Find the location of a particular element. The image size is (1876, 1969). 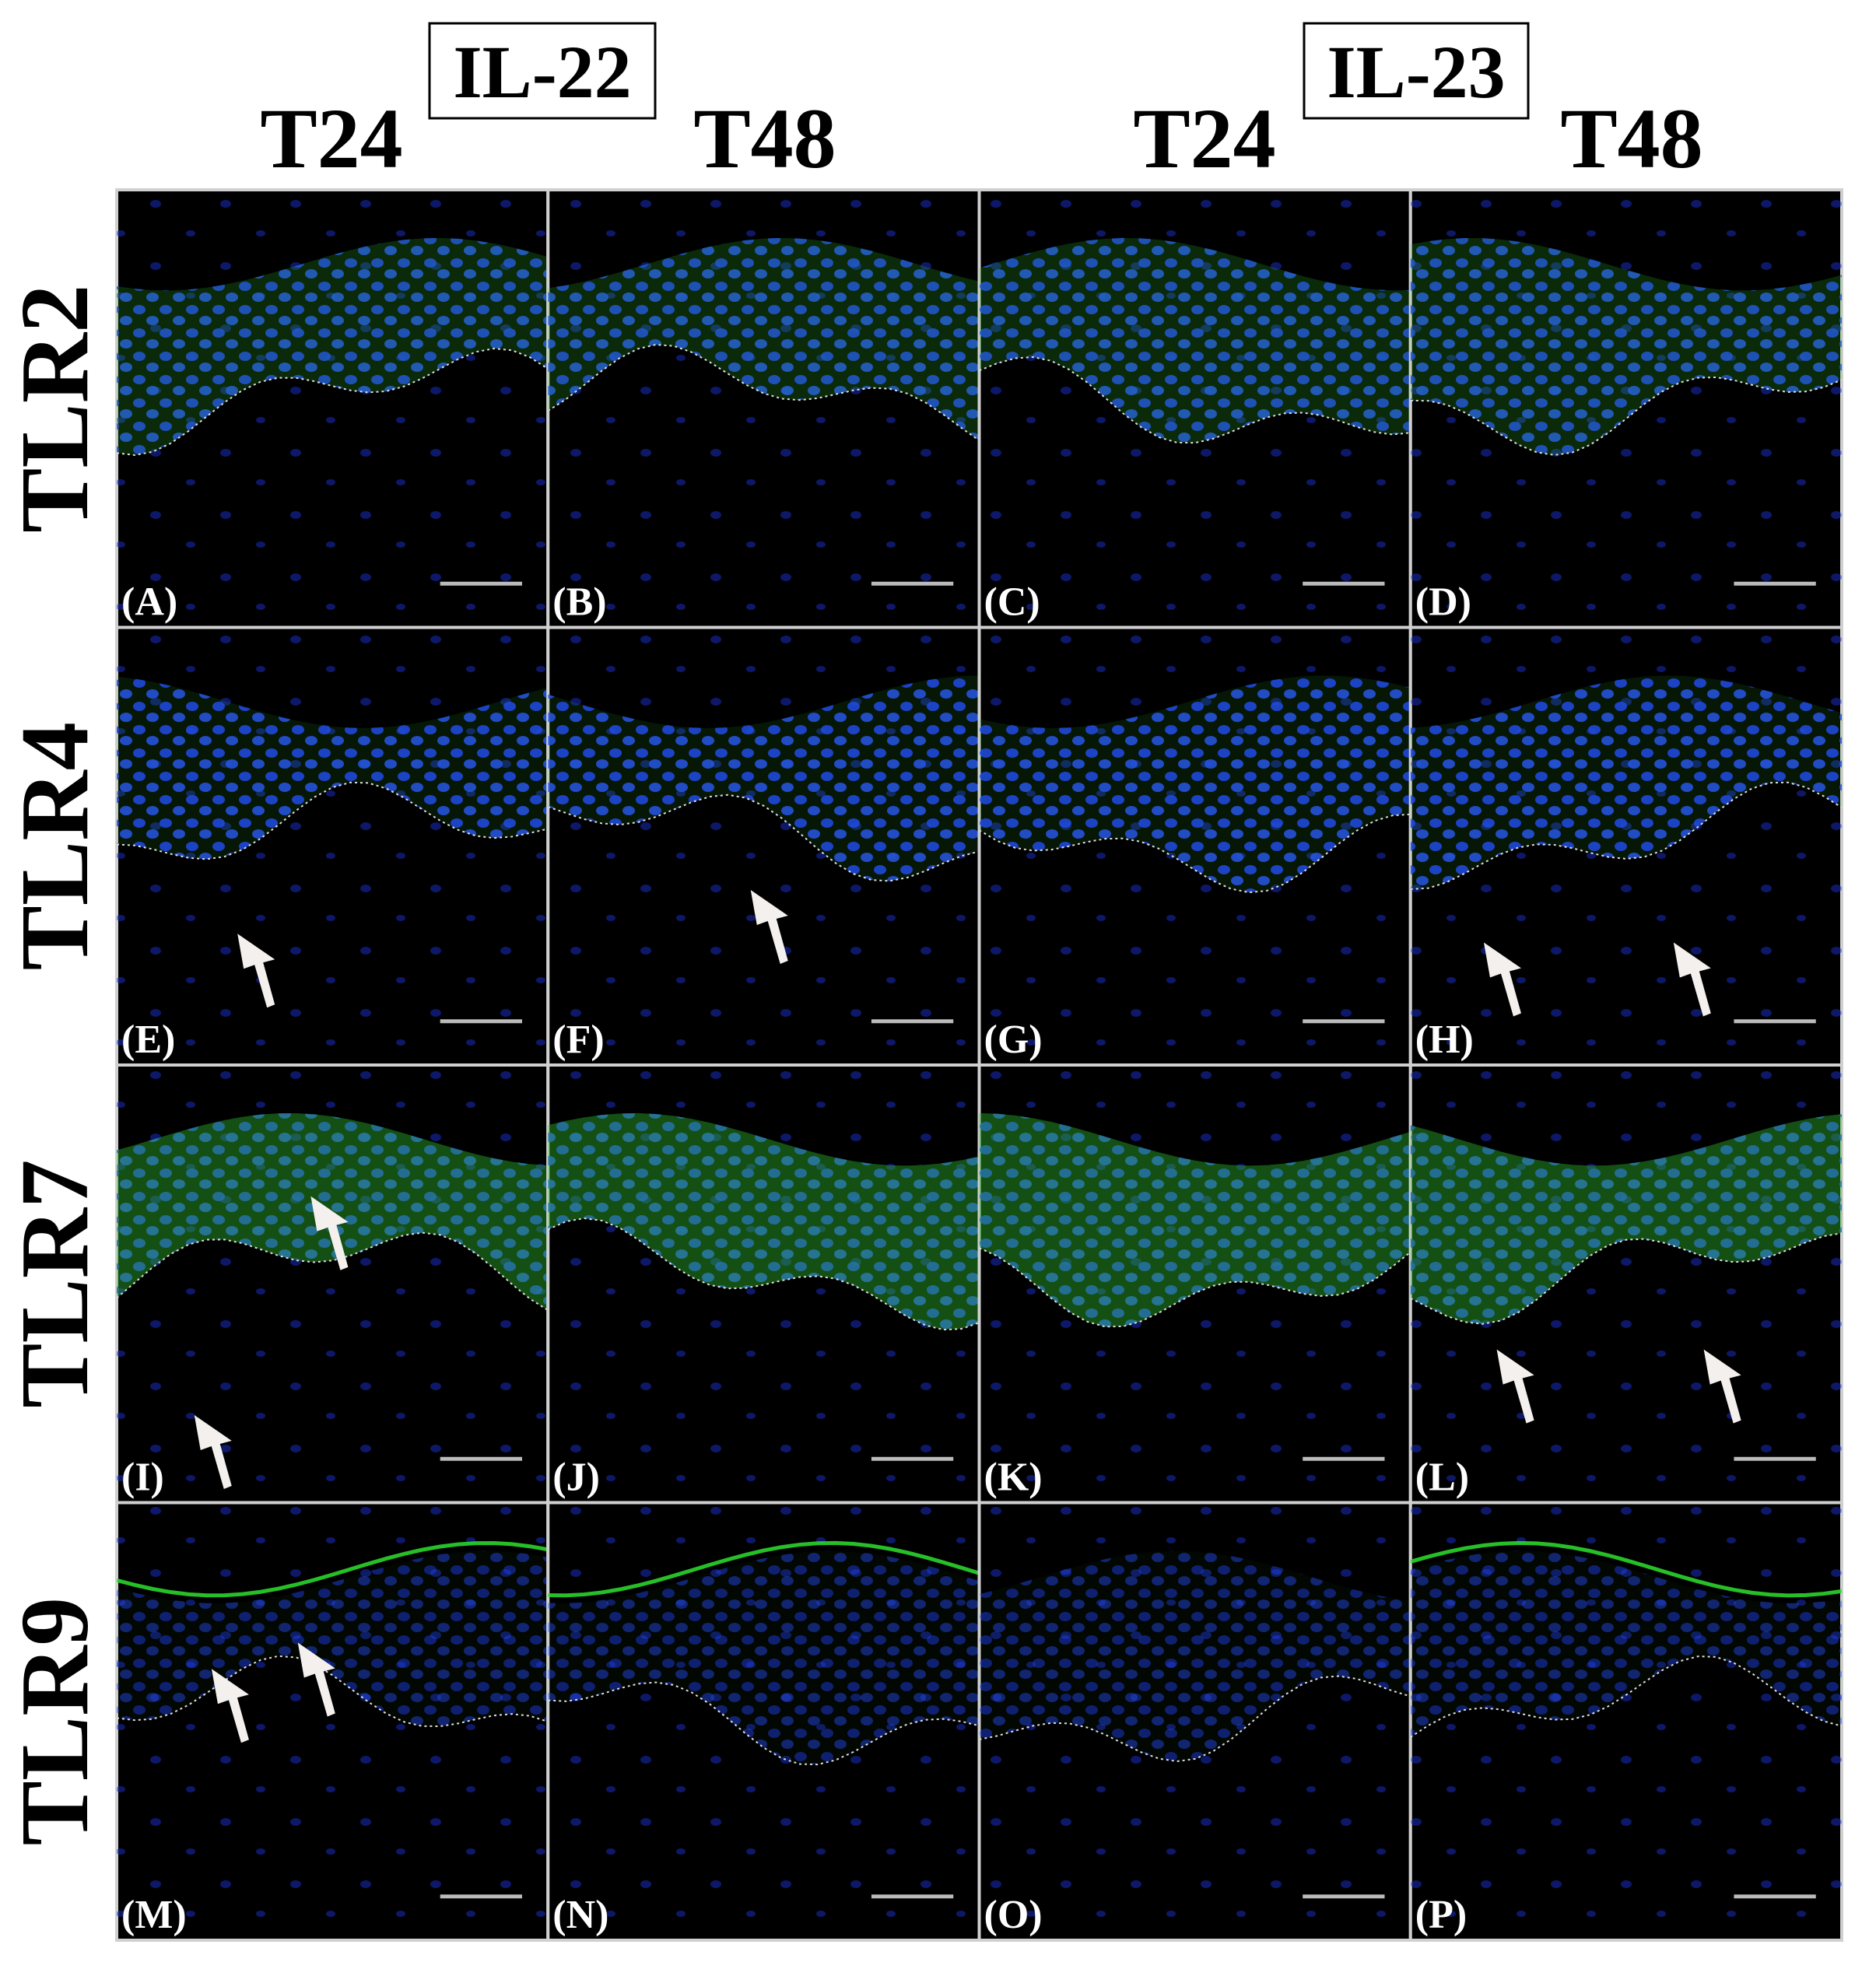

column-headers: IL-22 T24 T48 IL-23 T24 T48 is located at coordinates (982, 104).